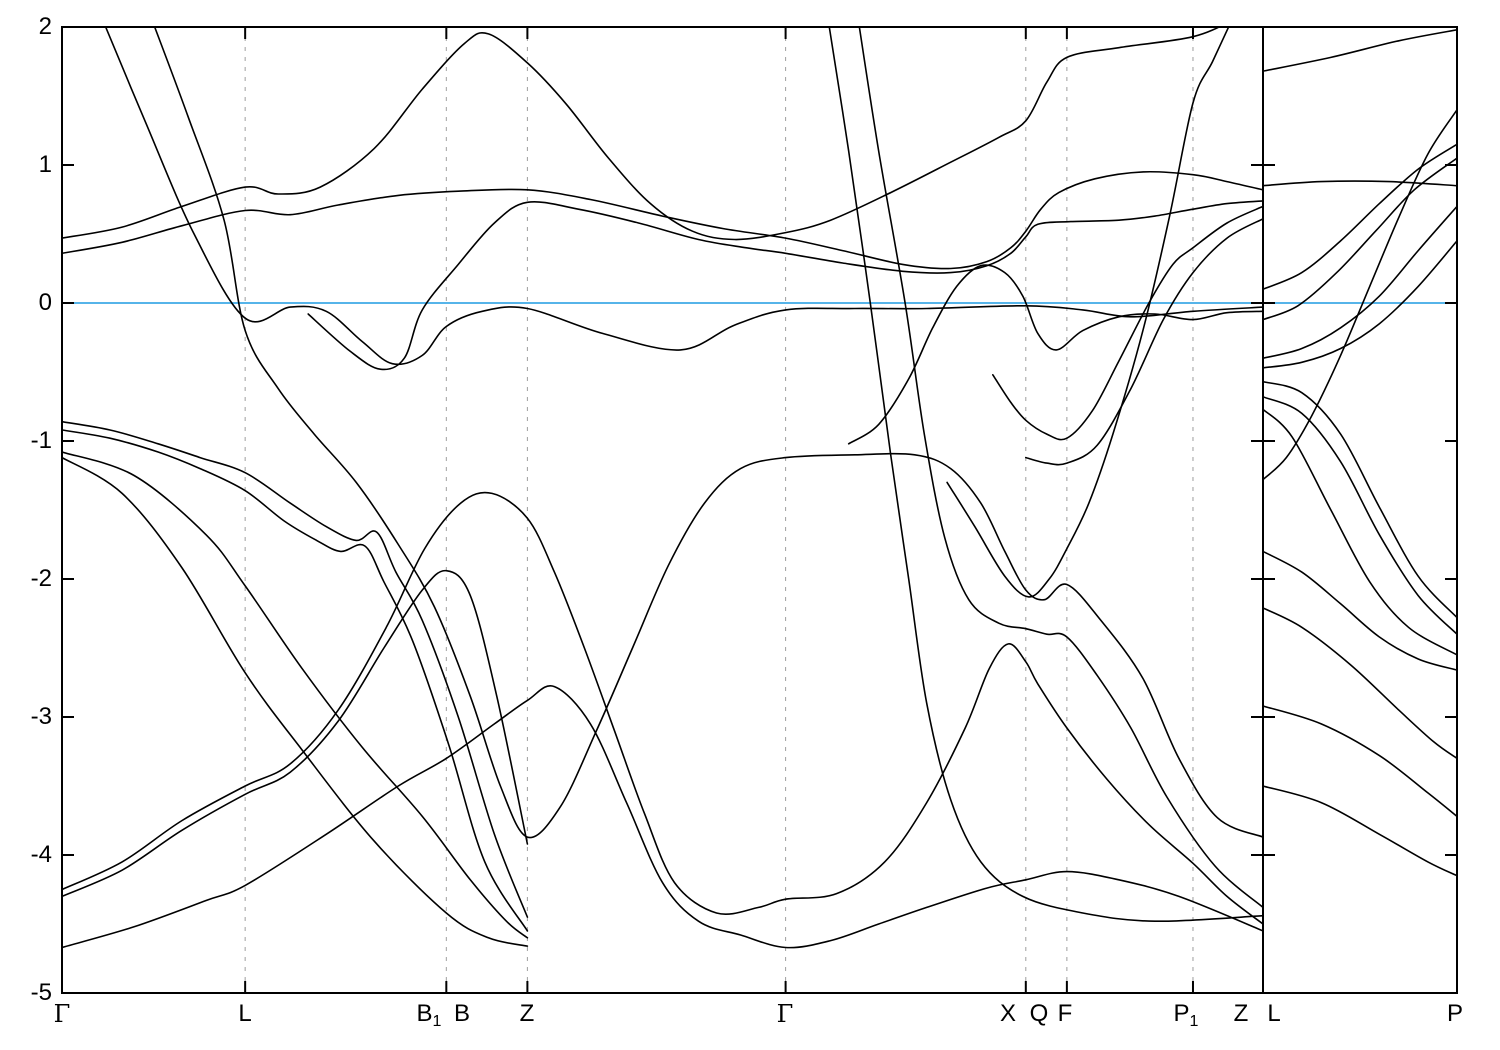 Image resolution: width=1500 pixels, height=1050 pixels. What do you see at coordinates (1186, 1015) in the screenshot?
I see `k-point-label-P1: P1` at bounding box center [1186, 1015].